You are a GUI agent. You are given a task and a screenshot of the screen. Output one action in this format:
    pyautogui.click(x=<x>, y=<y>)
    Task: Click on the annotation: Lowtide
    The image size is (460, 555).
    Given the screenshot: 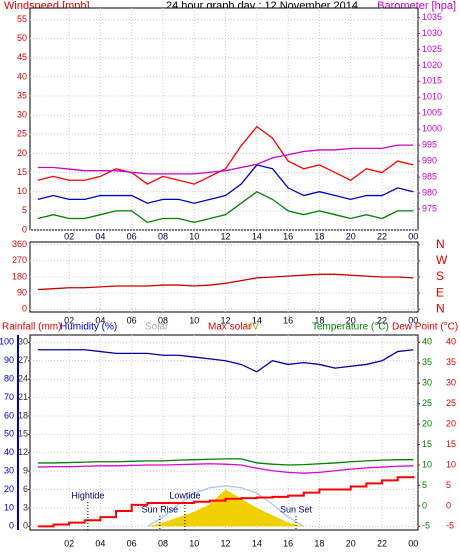 What is the action you would take?
    pyautogui.click(x=184, y=495)
    